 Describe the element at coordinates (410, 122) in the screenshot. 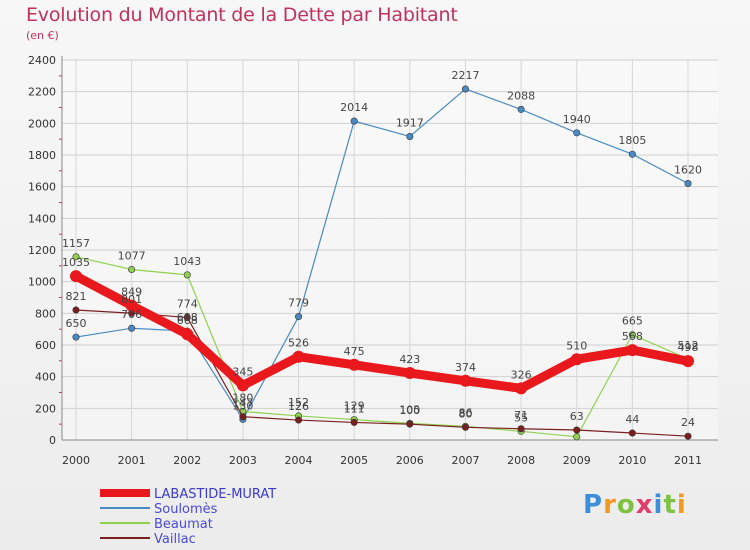

I see `data-label-soulom-s: 1917` at that location.